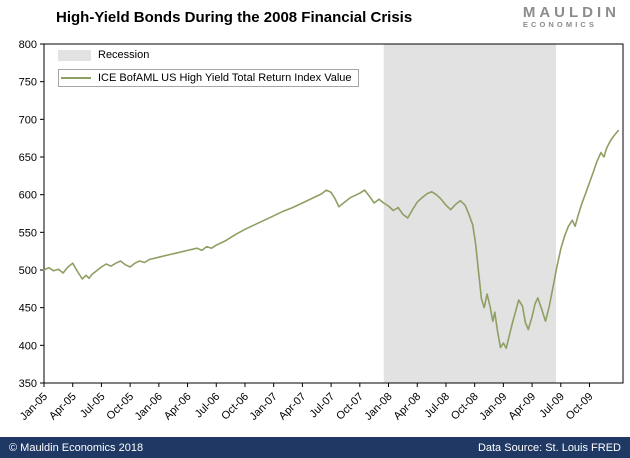 Image resolution: width=630 pixels, height=458 pixels. Describe the element at coordinates (408, 407) in the screenshot. I see `x-tick-label: Apr-08` at that location.